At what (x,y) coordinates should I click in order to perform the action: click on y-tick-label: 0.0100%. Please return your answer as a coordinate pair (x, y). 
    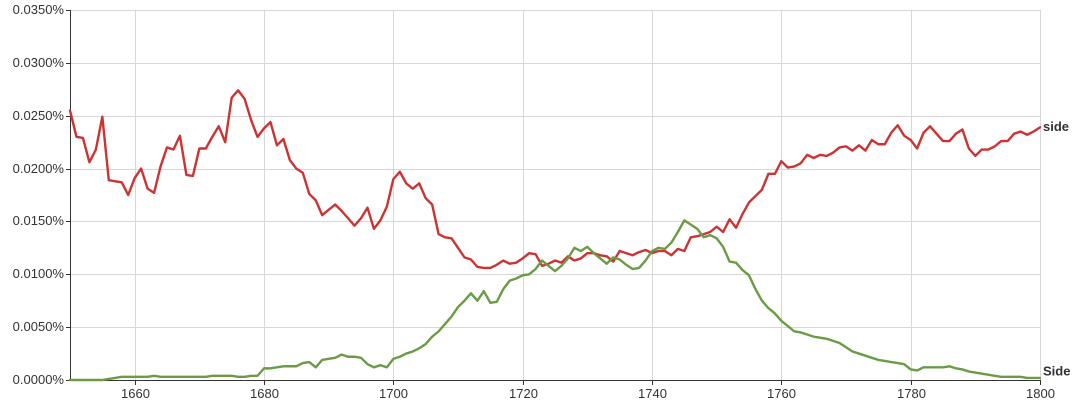
    Looking at the image, I should click on (39, 273).